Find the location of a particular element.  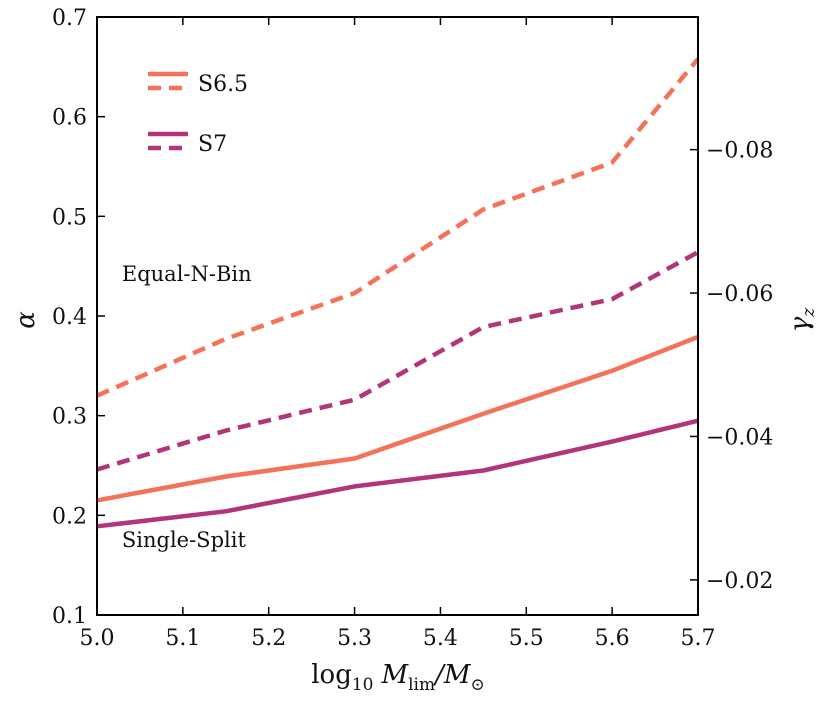

y-tick-label: 0.2 is located at coordinates (69, 516).